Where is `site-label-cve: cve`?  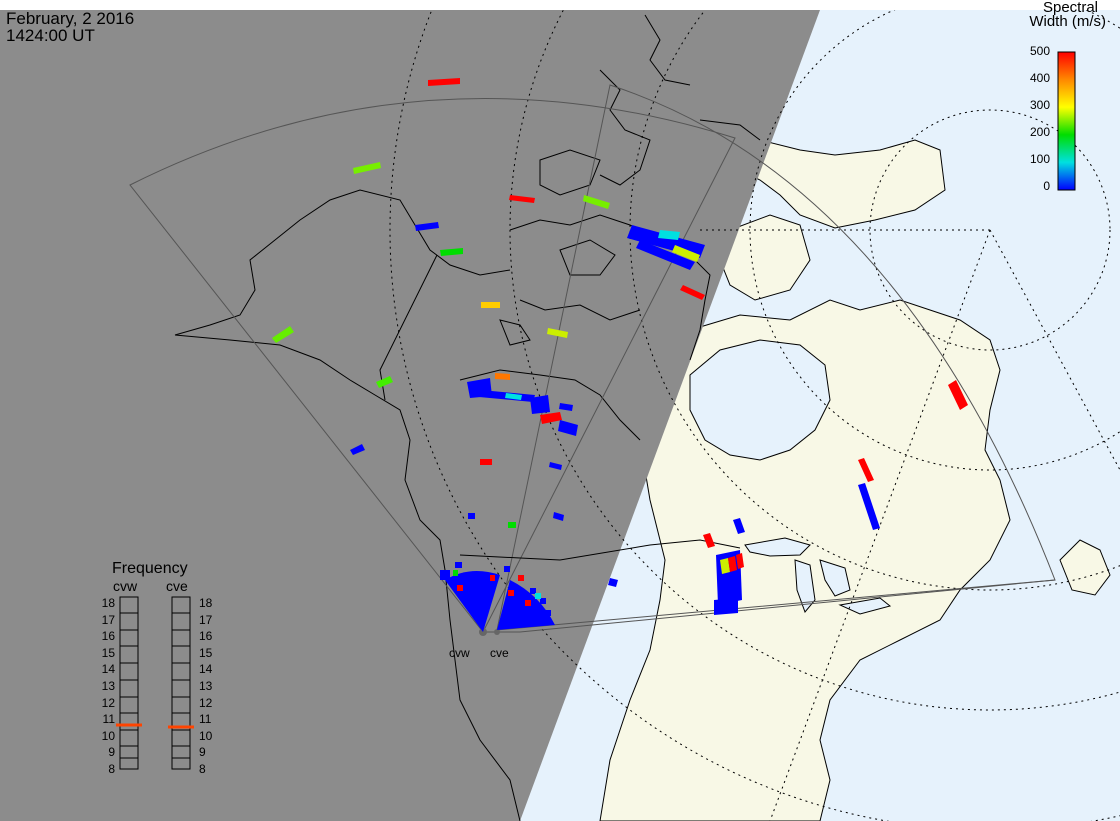
site-label-cve: cve is located at coordinates (499, 653).